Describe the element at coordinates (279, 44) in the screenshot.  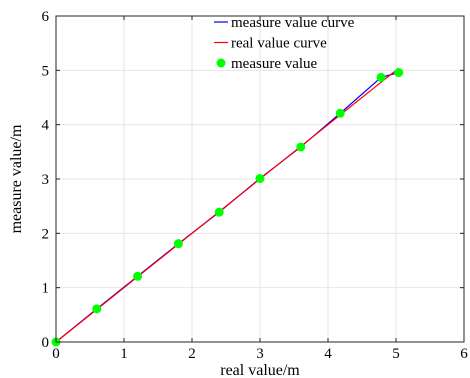
I see `legend-label: real value curve` at that location.